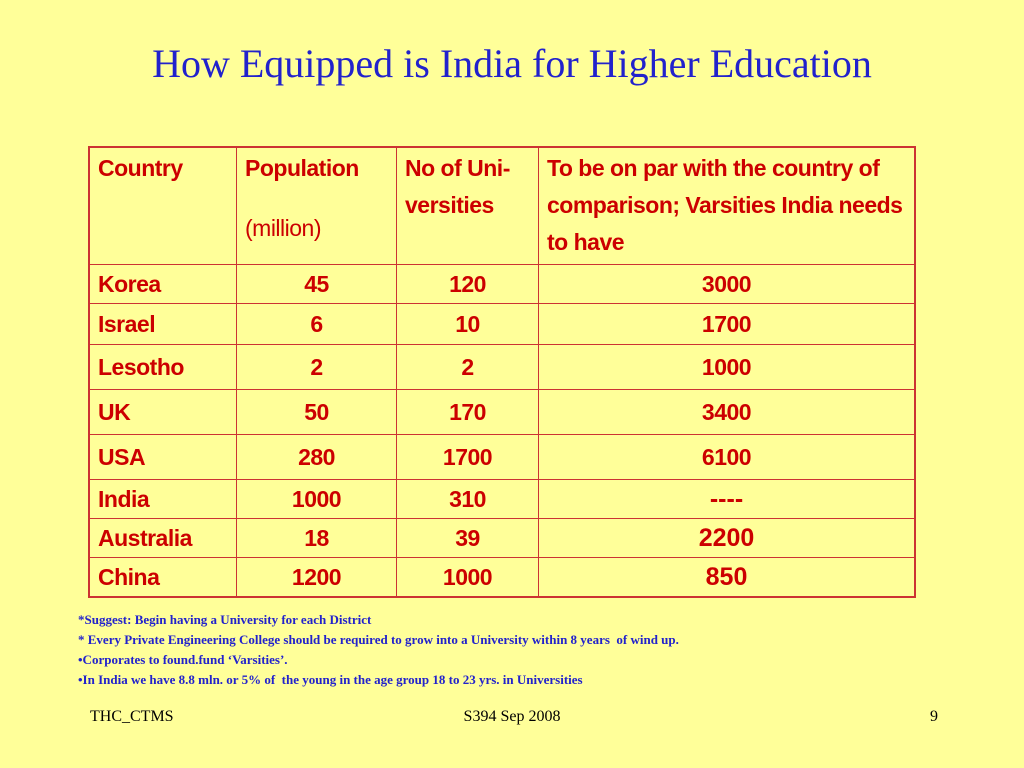 Image resolution: width=1024 pixels, height=768 pixels. Describe the element at coordinates (467, 284) in the screenshot. I see `cell-universities: 120` at that location.